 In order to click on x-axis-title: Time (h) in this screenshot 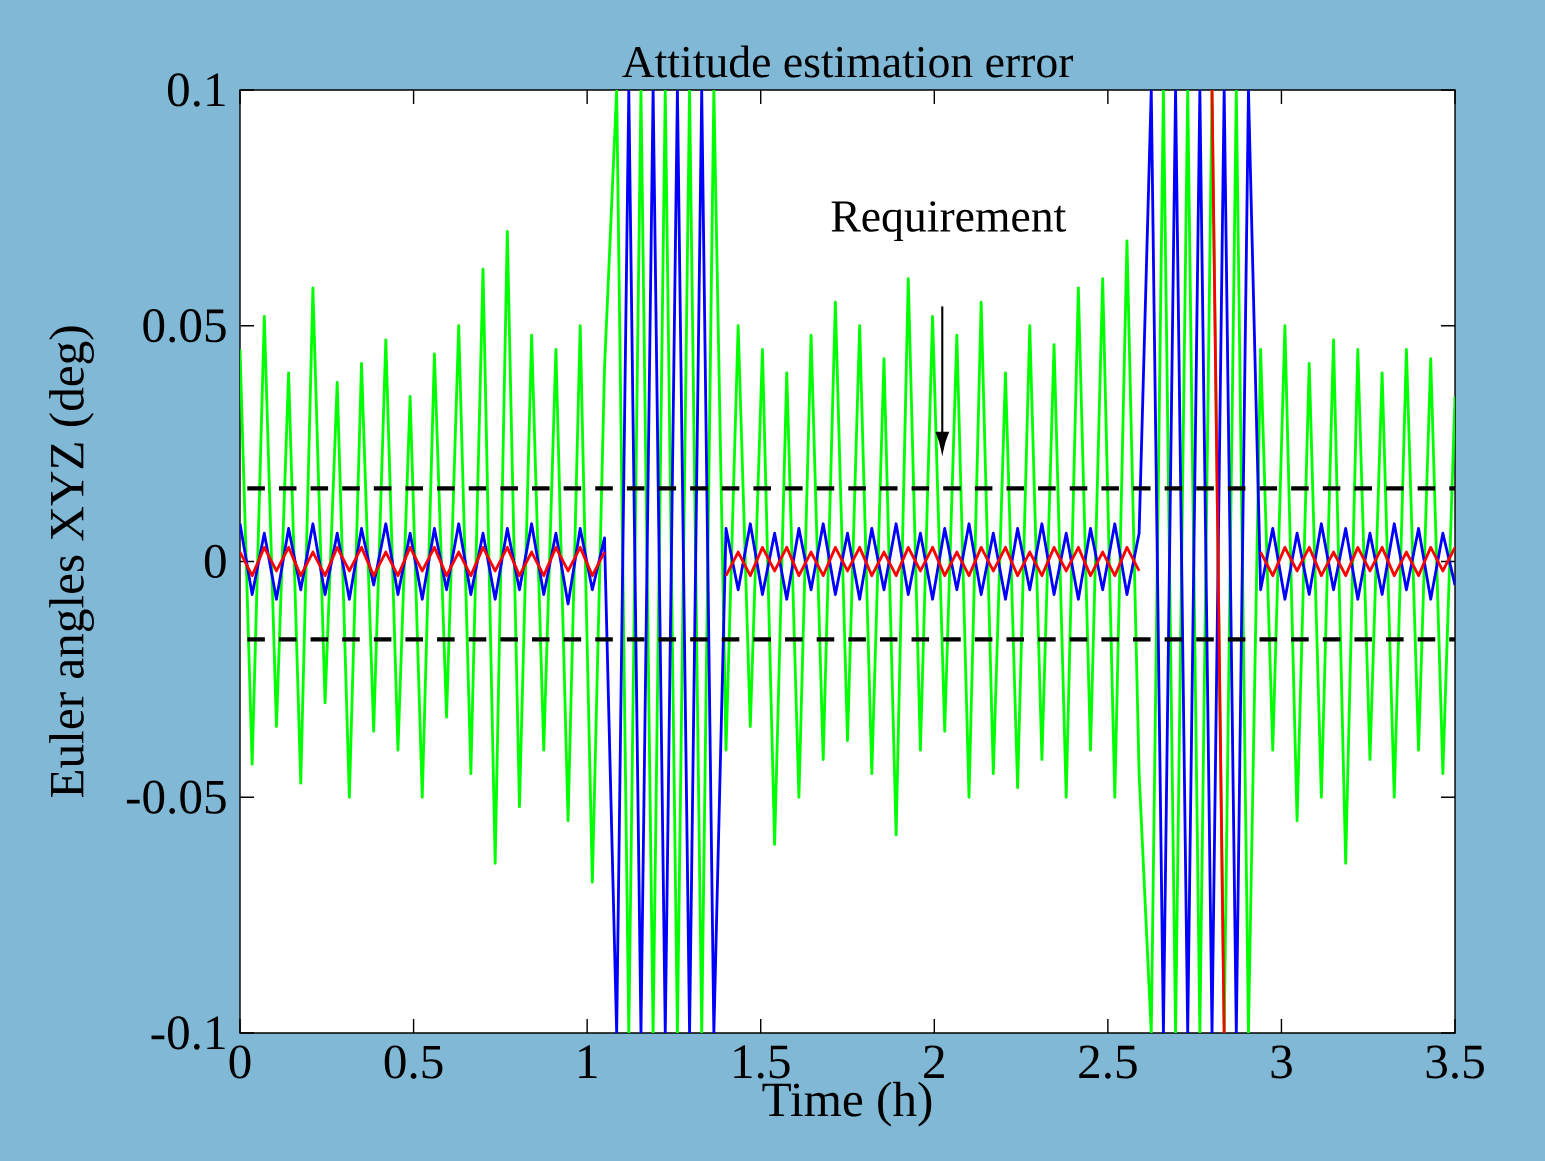, I will do `click(847, 1104)`.